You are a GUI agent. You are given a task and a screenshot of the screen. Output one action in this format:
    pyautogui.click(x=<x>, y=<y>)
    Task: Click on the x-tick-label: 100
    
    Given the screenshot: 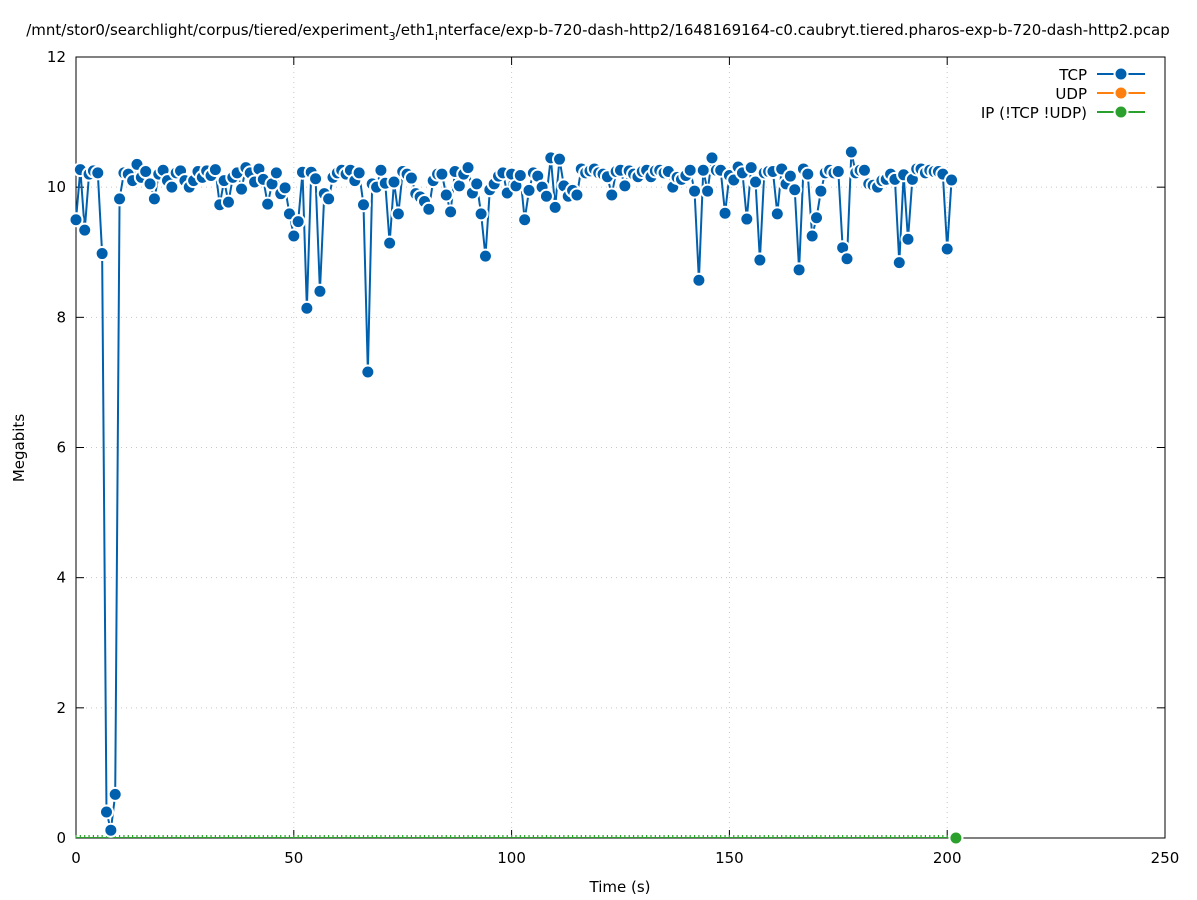 What is the action you would take?
    pyautogui.click(x=511, y=858)
    